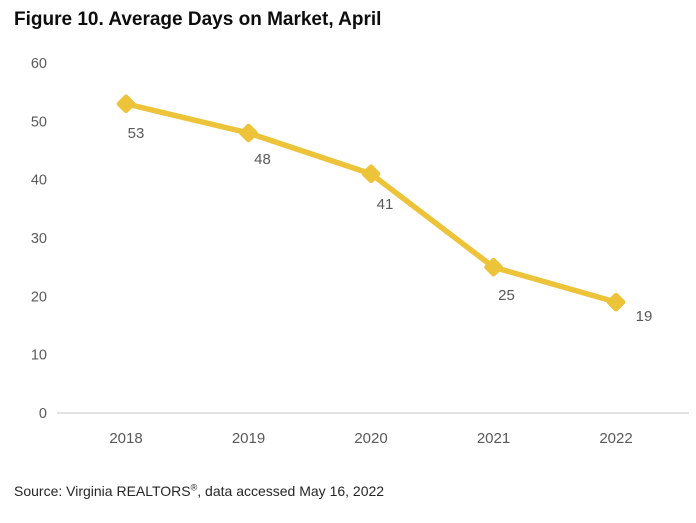 This screenshot has height=523, width=696. Describe the element at coordinates (493, 438) in the screenshot. I see `x-axis-tick-label: 2021` at that location.